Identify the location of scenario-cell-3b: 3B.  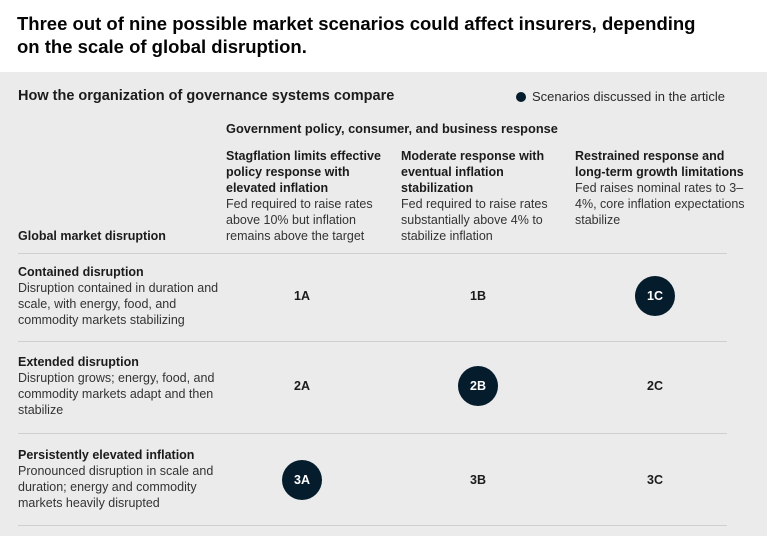
(478, 480).